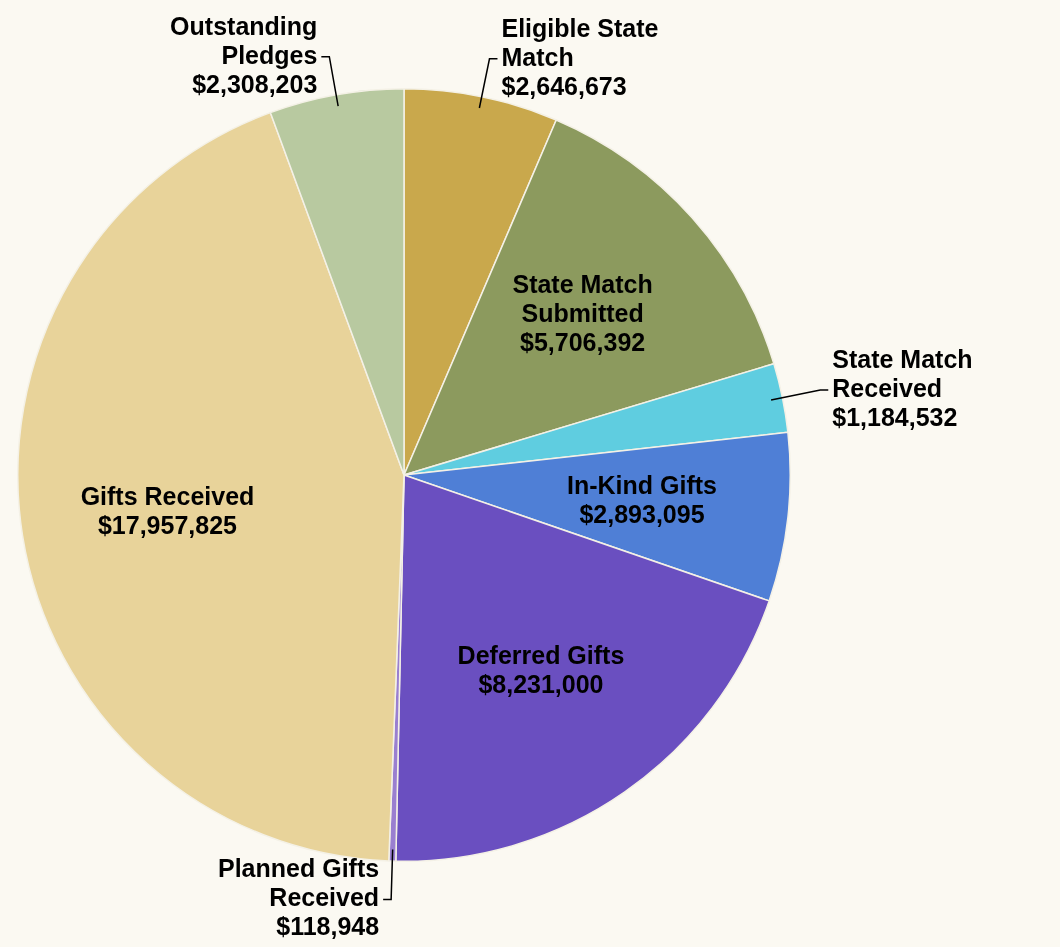  What do you see at coordinates (244, 40) in the screenshot?
I see `slice-label: Outstanding Pledges` at bounding box center [244, 40].